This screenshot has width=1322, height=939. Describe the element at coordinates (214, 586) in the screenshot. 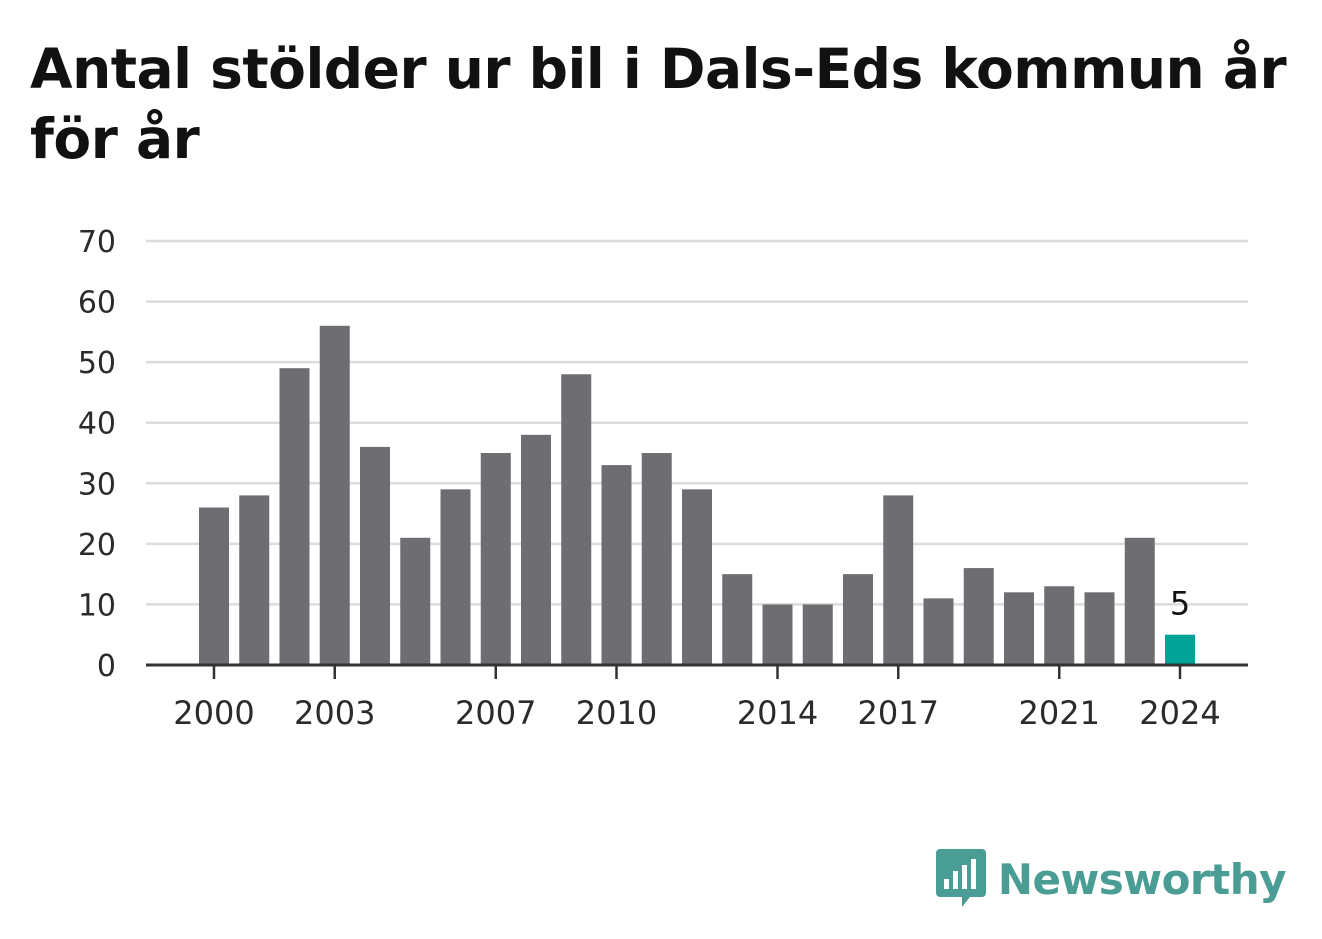

I see `bar-2000` at that location.